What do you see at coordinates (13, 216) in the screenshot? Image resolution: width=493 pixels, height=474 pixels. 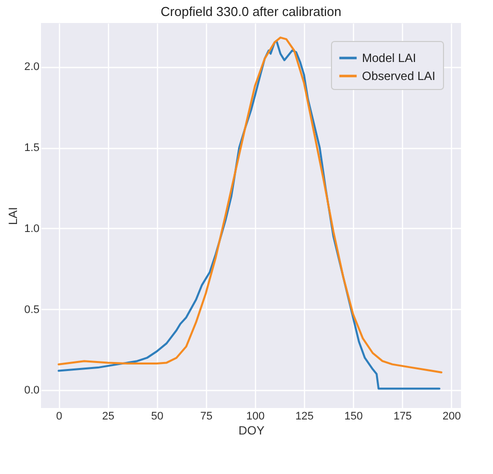 I see `y-axis-title: LAI` at bounding box center [13, 216].